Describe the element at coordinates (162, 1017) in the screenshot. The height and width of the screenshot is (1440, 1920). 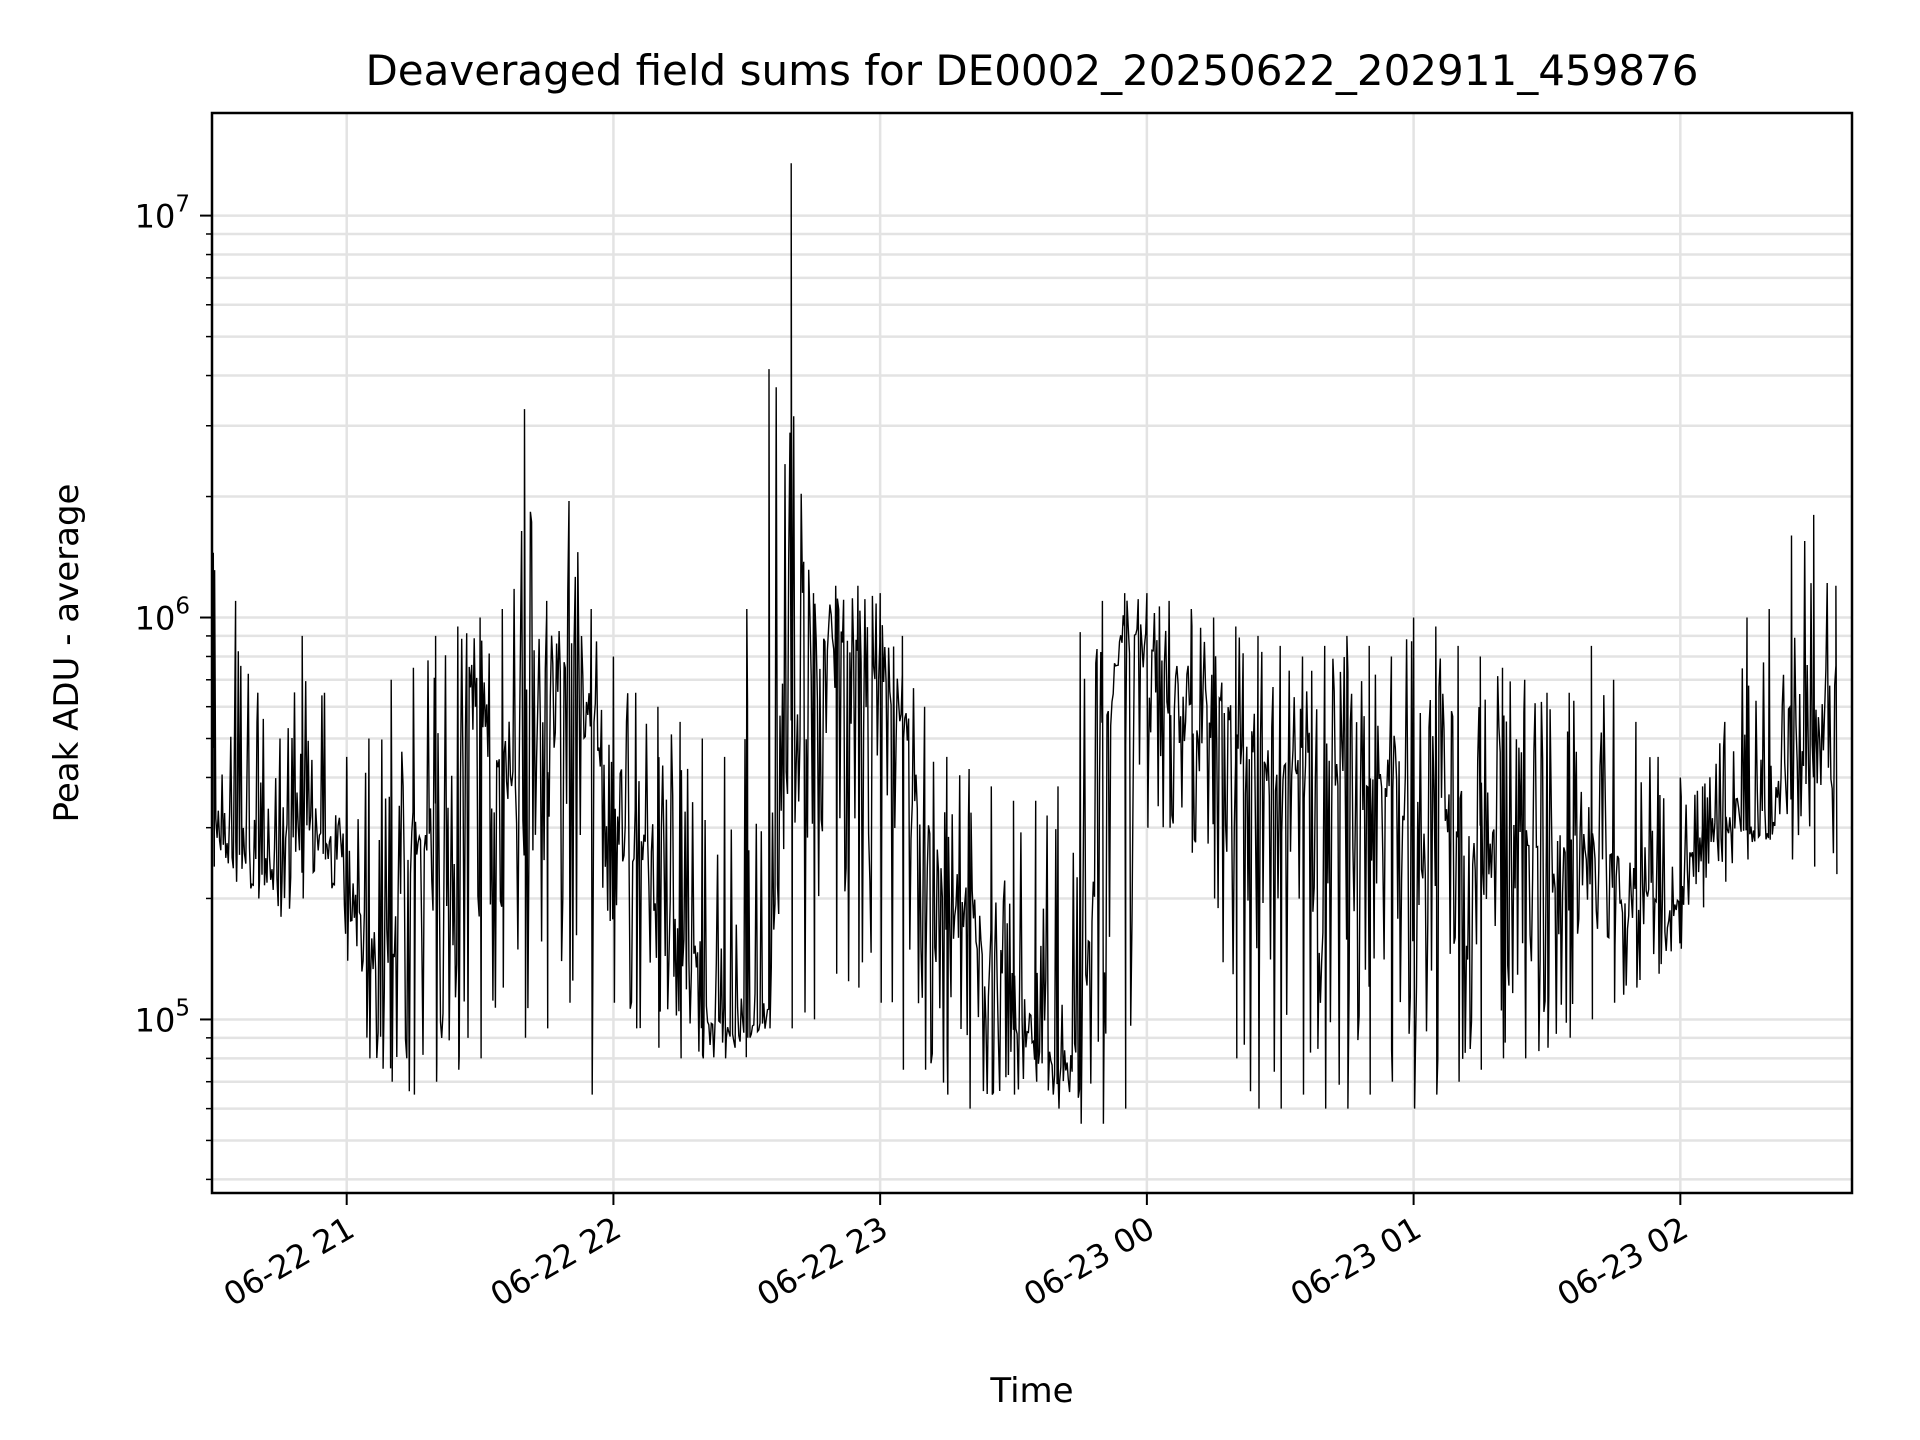
I see `y-tick-label: 10⁵` at that location.